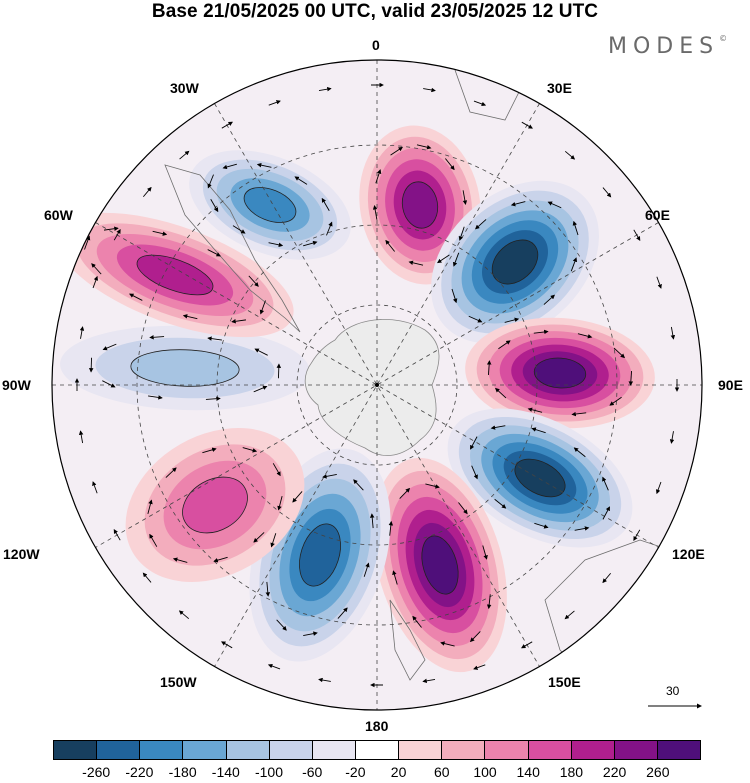 Image resolution: width=750 pixels, height=783 pixels. What do you see at coordinates (664, 46) in the screenshot?
I see `brand-text: MODES` at bounding box center [664, 46].